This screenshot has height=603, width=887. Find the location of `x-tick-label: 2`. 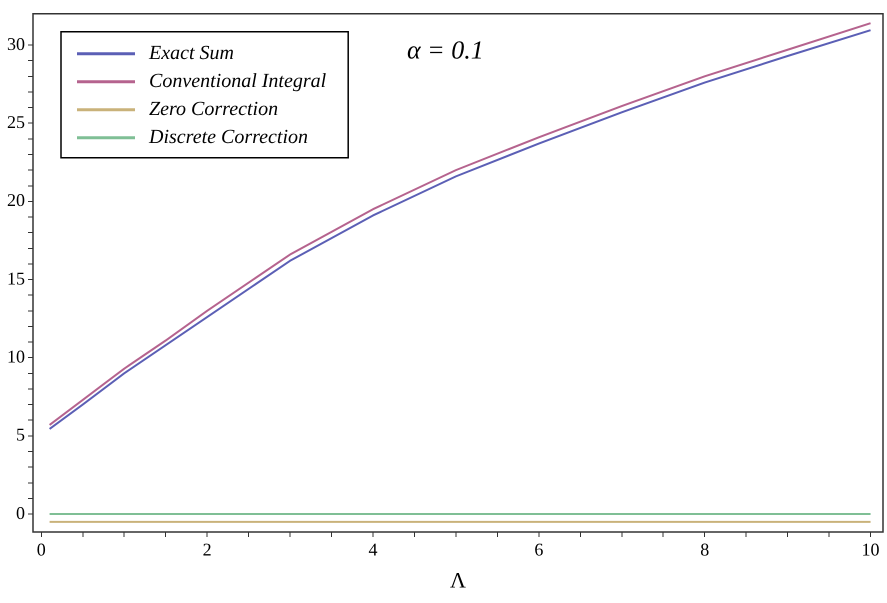

x-tick-label: 2 is located at coordinates (207, 550).